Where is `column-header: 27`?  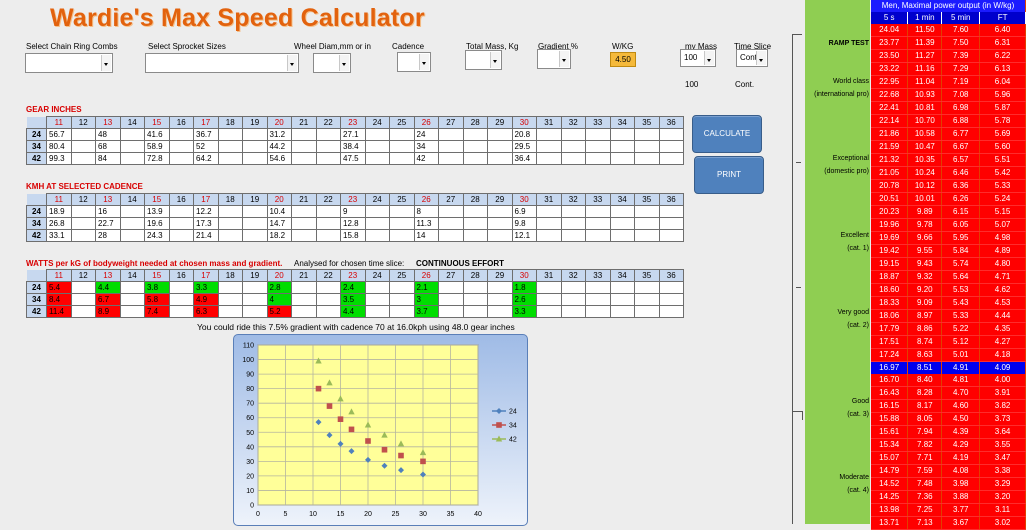 column-header: 27 is located at coordinates (451, 199).